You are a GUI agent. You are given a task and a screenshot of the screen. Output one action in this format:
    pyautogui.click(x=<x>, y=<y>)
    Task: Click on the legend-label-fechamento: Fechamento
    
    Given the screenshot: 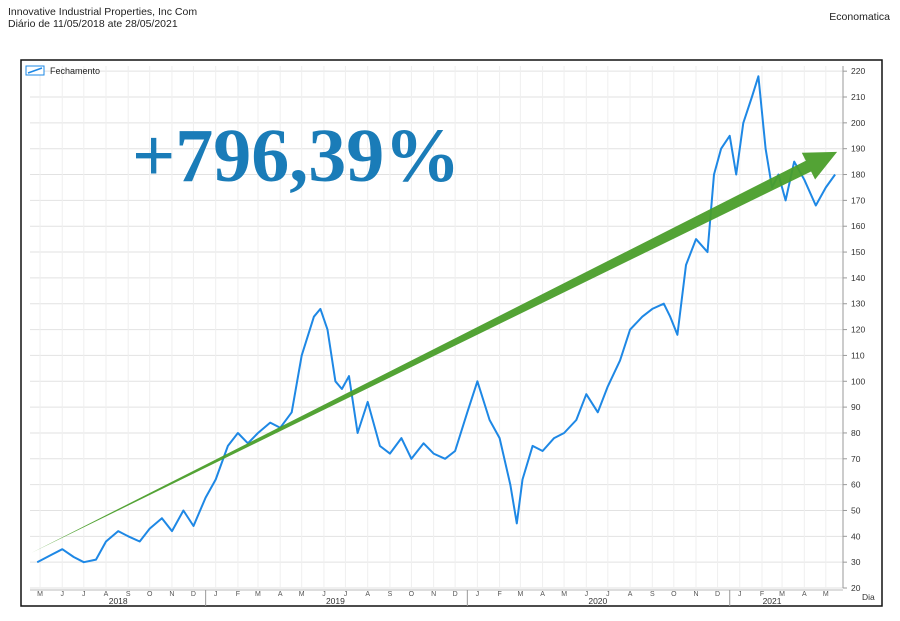 What is the action you would take?
    pyautogui.click(x=75, y=71)
    